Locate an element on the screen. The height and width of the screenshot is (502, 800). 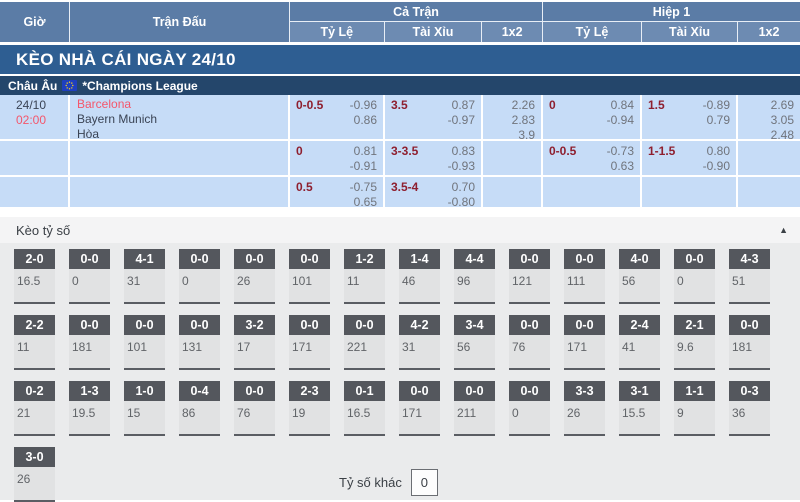
score-cell: 1-3 19.5 is located at coordinates (89, 408).